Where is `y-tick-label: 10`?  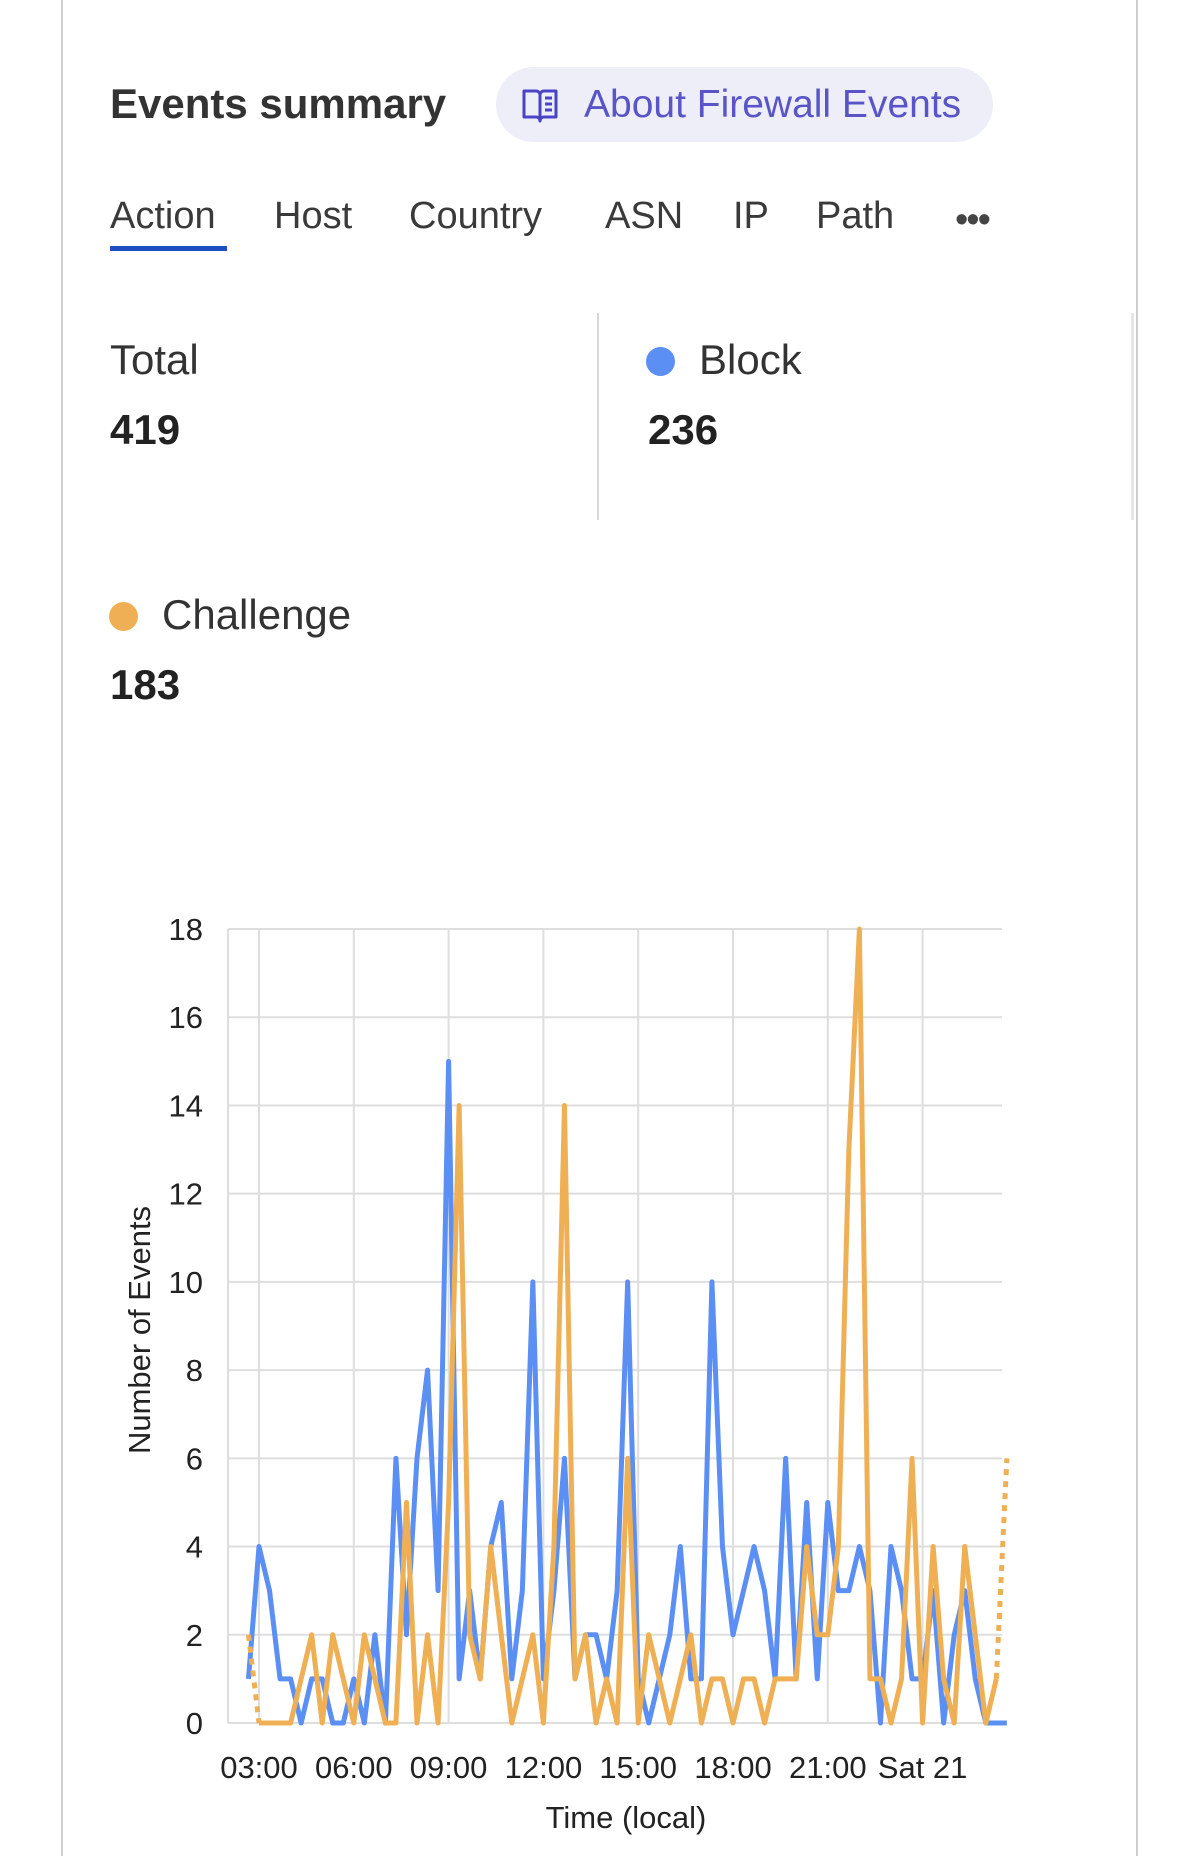 y-tick-label: 10 is located at coordinates (186, 1282).